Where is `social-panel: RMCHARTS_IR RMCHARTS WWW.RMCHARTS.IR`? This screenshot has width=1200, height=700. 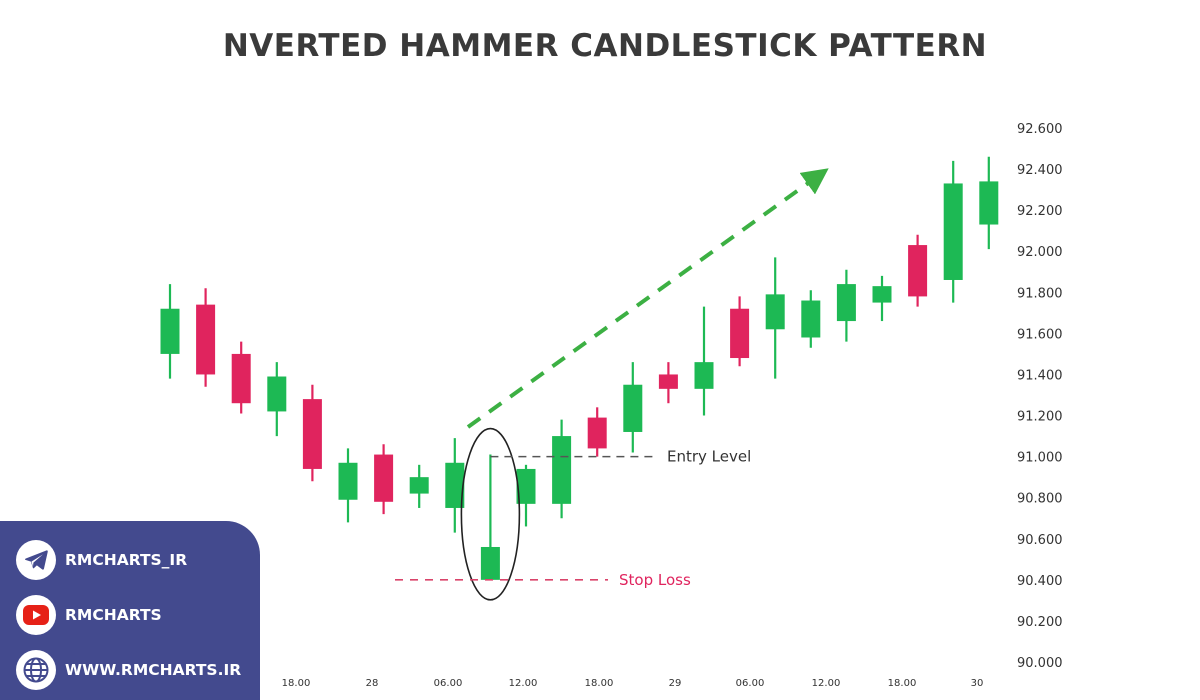 social-panel: RMCHARTS_IR RMCHARTS WWW.RMCHARTS.IR is located at coordinates (130, 610).